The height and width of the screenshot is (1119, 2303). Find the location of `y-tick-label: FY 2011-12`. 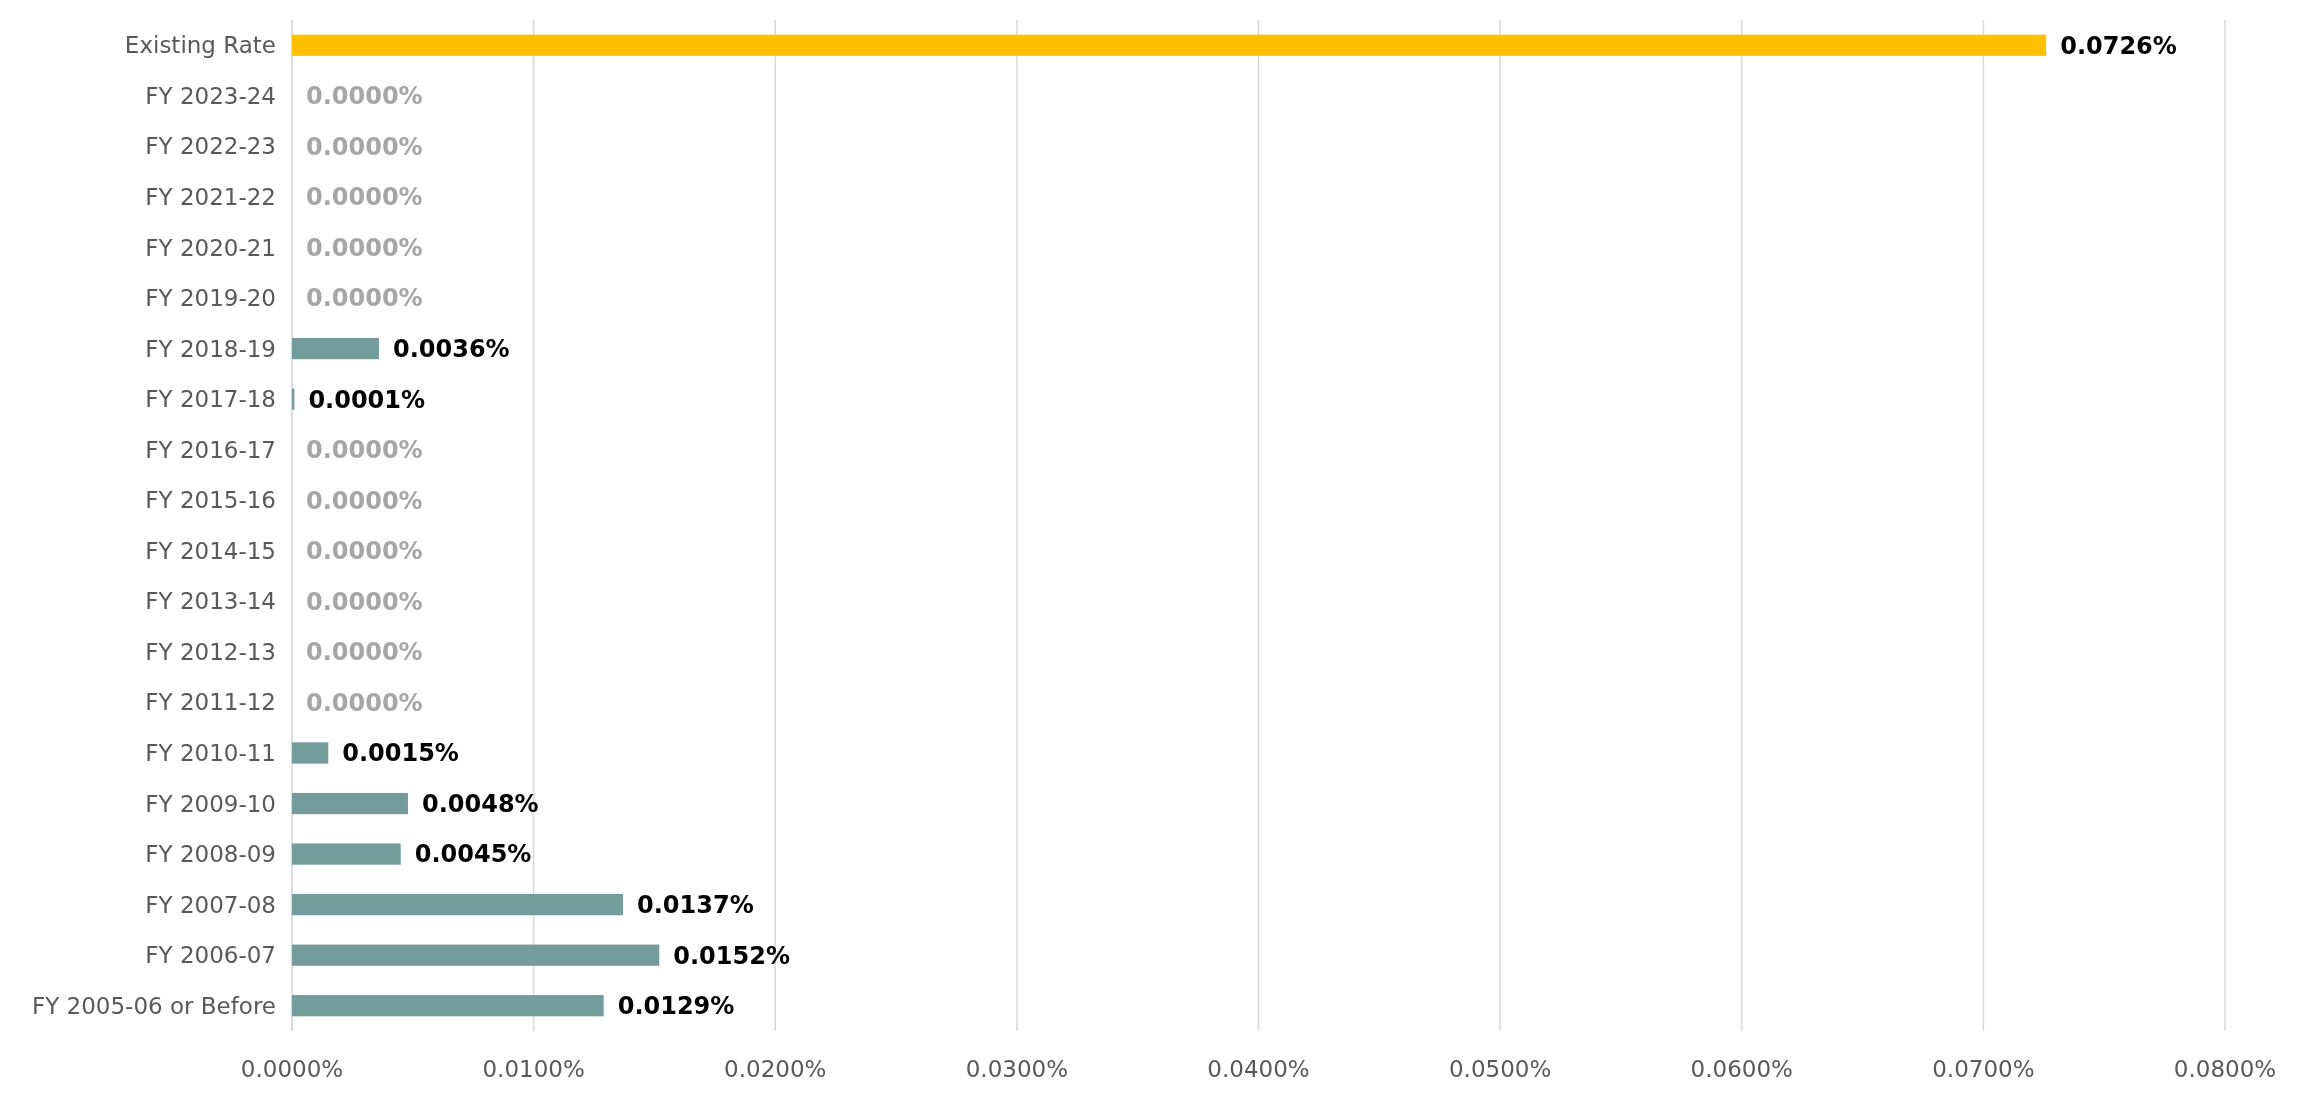

y-tick-label: FY 2011-12 is located at coordinates (210, 702).